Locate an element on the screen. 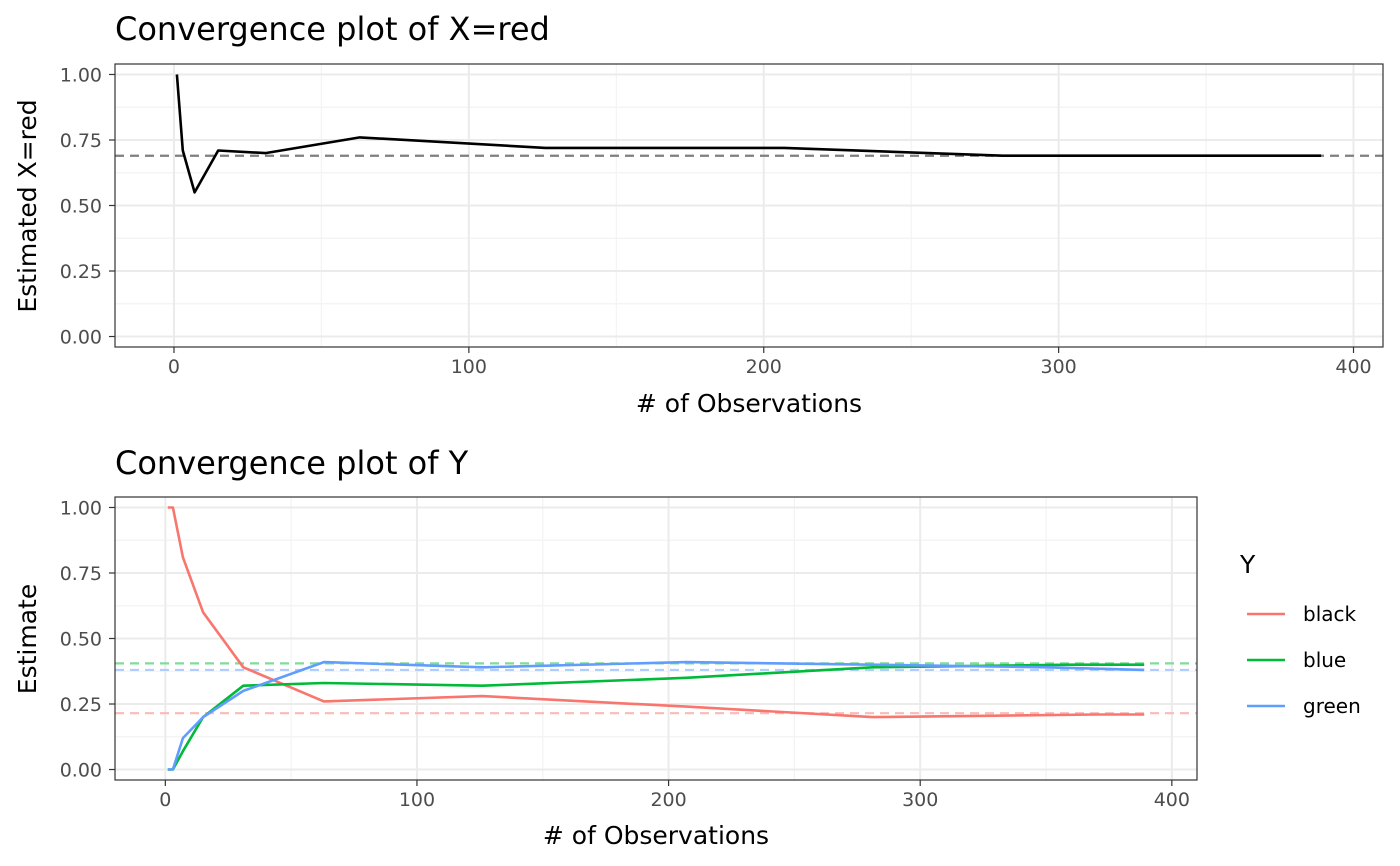 The width and height of the screenshot is (1400, 866). series-line-green is located at coordinates (656, 715).